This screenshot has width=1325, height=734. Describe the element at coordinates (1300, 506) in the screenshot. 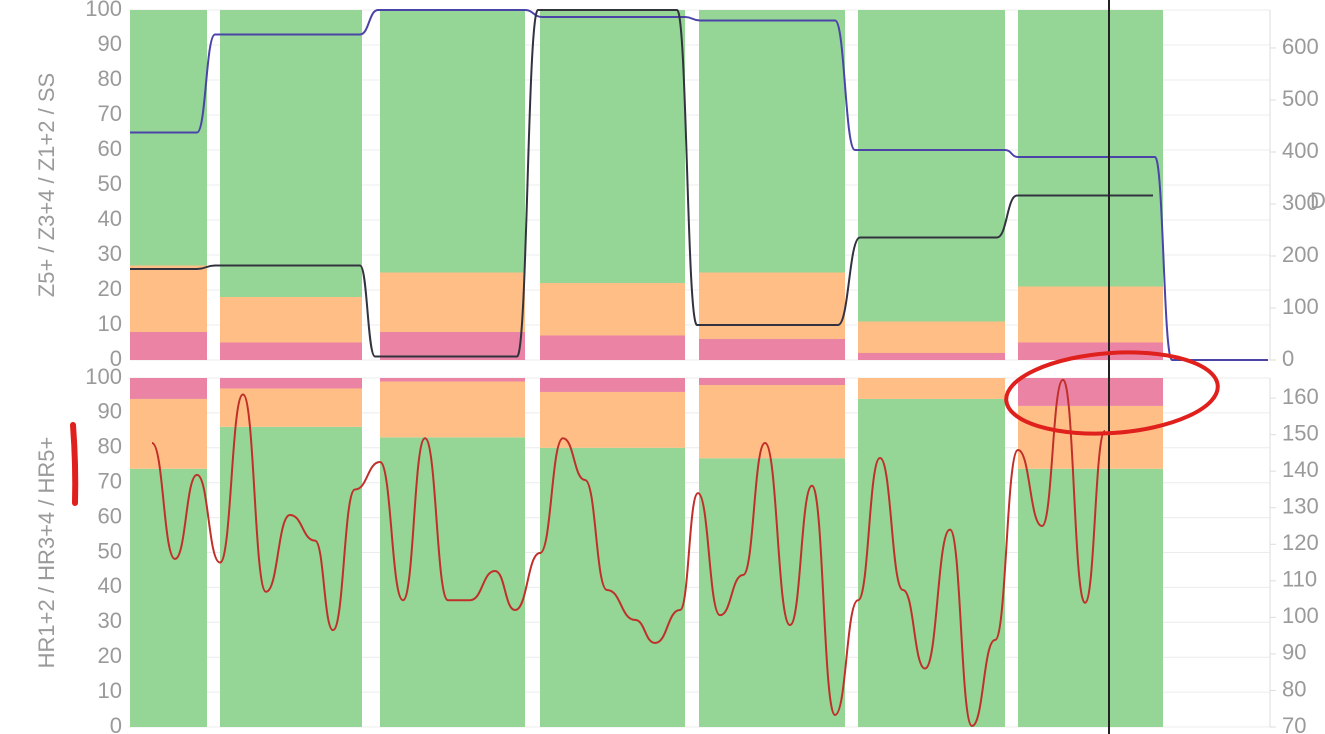

I see `y2-tick-label: 130` at that location.